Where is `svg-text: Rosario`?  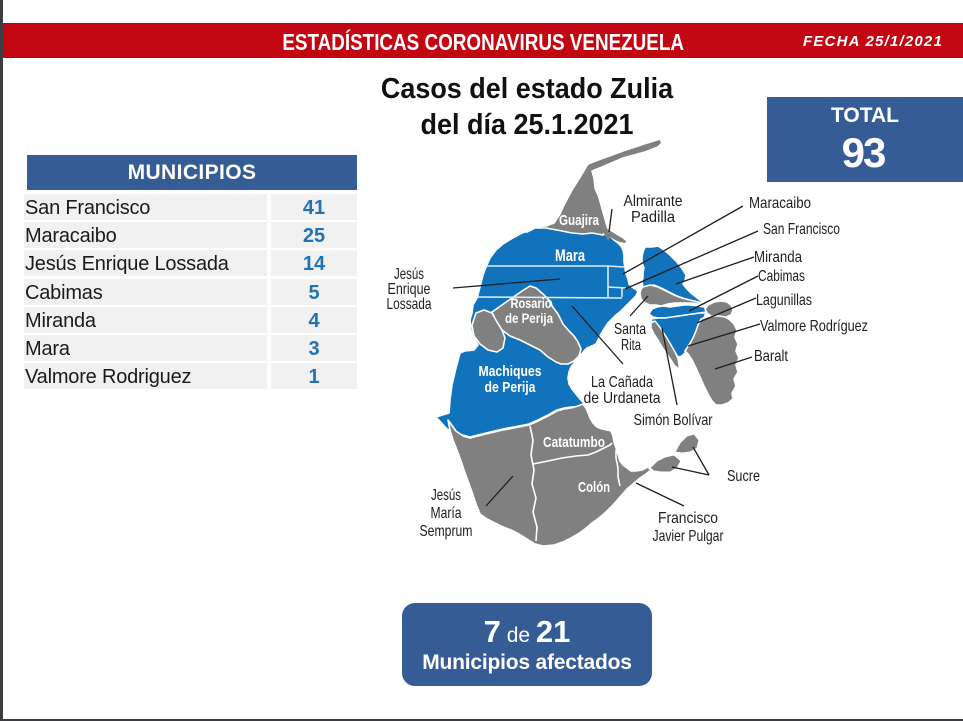
svg-text: Rosario is located at coordinates (531, 303).